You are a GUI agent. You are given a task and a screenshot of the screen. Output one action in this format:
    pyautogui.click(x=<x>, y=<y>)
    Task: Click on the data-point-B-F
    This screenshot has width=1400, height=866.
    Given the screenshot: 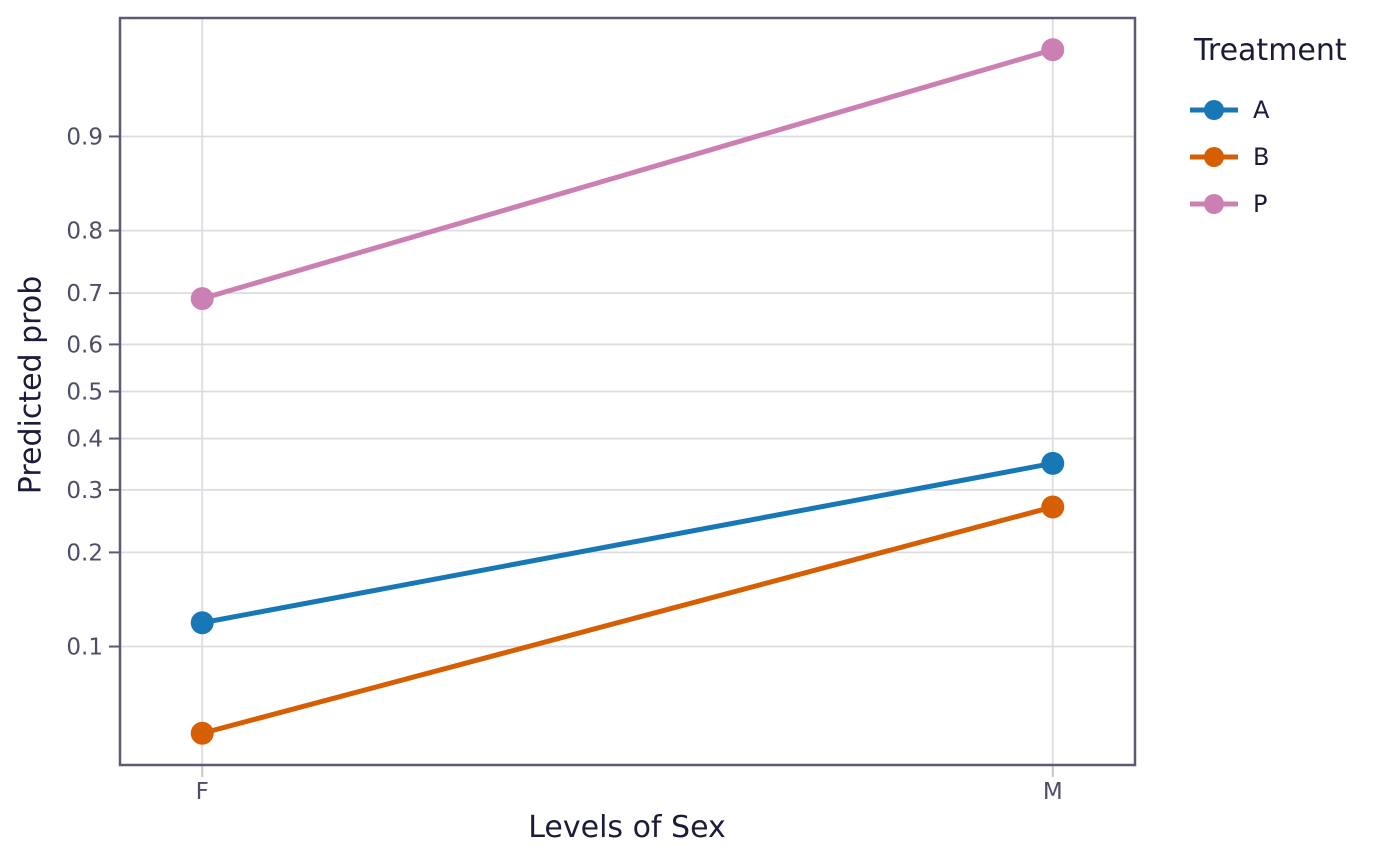 What is the action you would take?
    pyautogui.click(x=202, y=733)
    